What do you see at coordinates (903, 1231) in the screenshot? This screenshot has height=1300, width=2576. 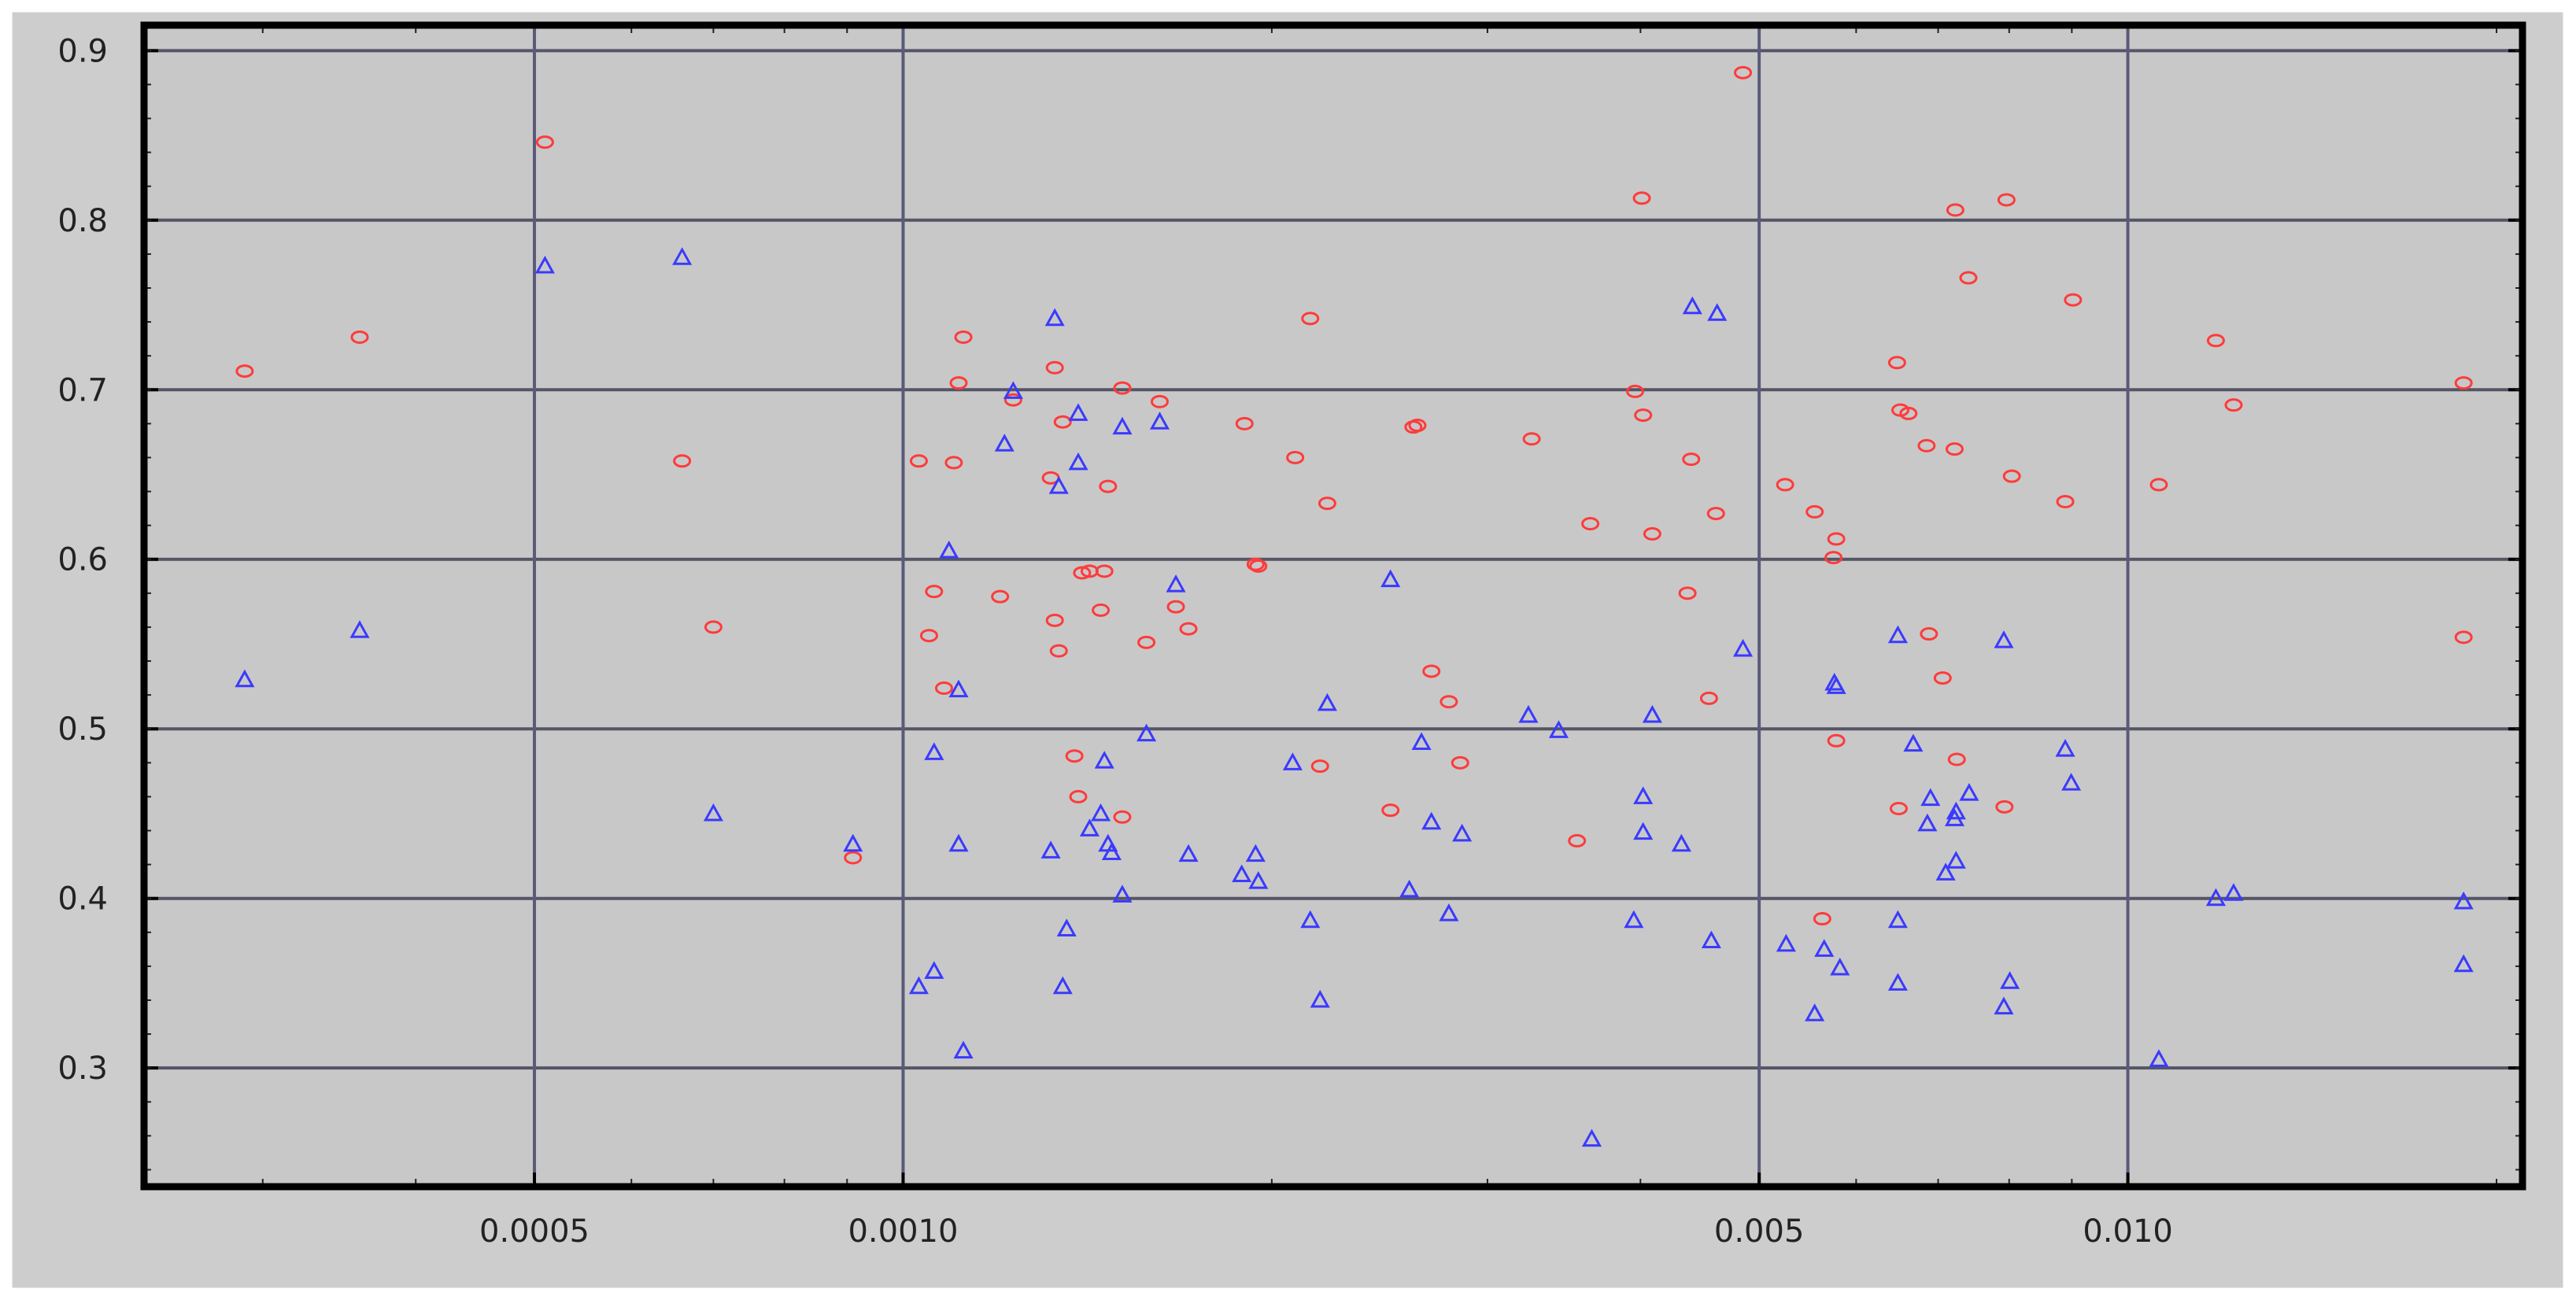 I see `x-tick-label: 0.0010` at bounding box center [903, 1231].